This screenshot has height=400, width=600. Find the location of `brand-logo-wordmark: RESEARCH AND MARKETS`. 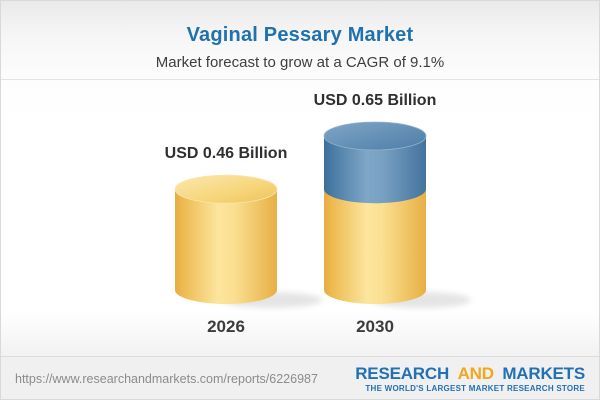

brand-logo-wordmark: RESEARCH AND MARKETS is located at coordinates (470, 373).